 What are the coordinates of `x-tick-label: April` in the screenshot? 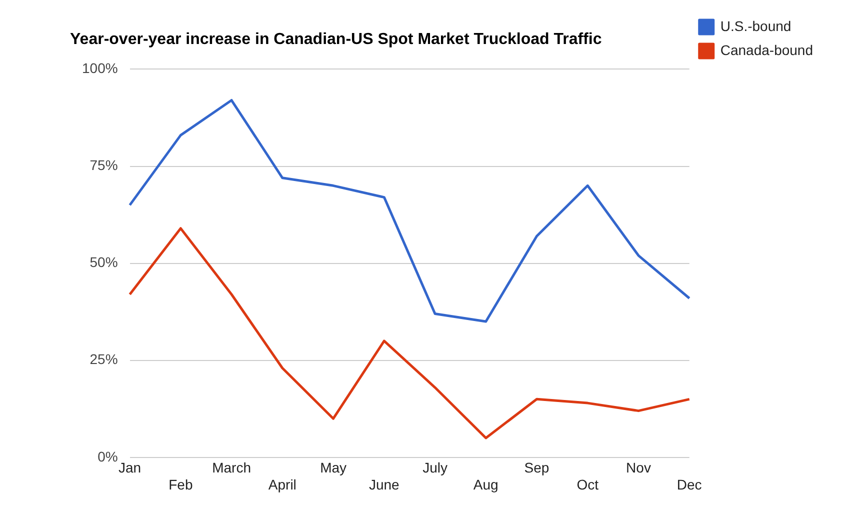 It's located at (282, 484).